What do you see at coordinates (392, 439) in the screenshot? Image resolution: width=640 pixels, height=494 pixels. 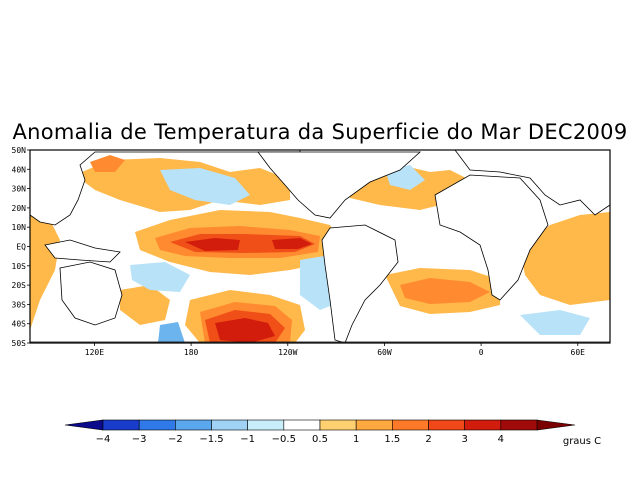 I see `colorbar-tick-label: 1.5` at bounding box center [392, 439].